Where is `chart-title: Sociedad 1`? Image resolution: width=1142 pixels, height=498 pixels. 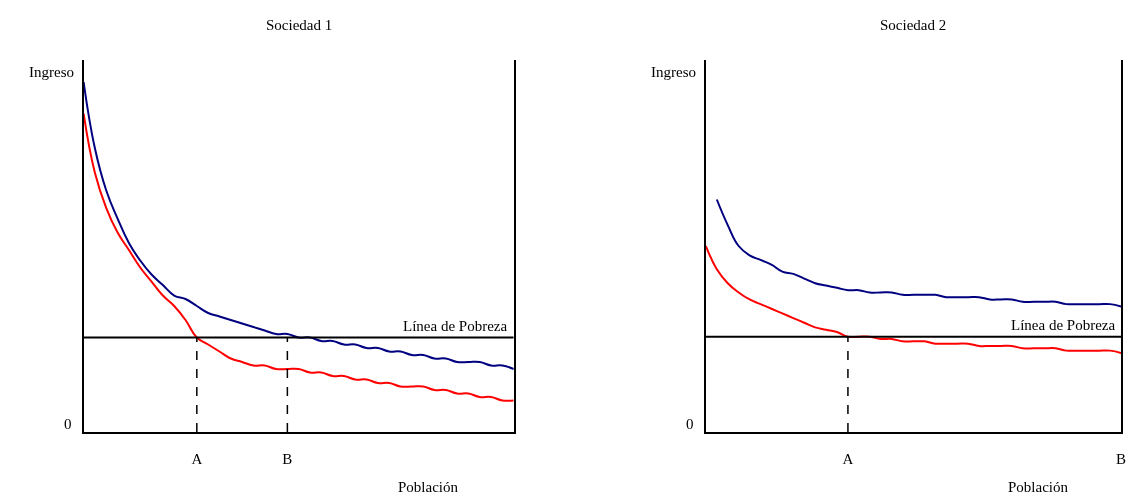 chart-title: Sociedad 1 is located at coordinates (299, 25).